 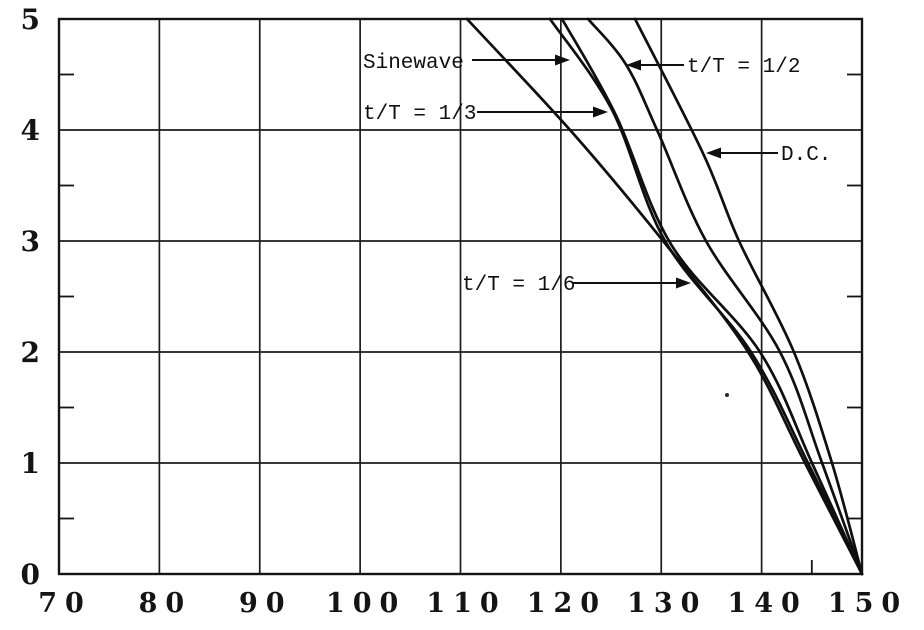 I want to click on annotation-d-c: D.C., so click(x=768, y=155).